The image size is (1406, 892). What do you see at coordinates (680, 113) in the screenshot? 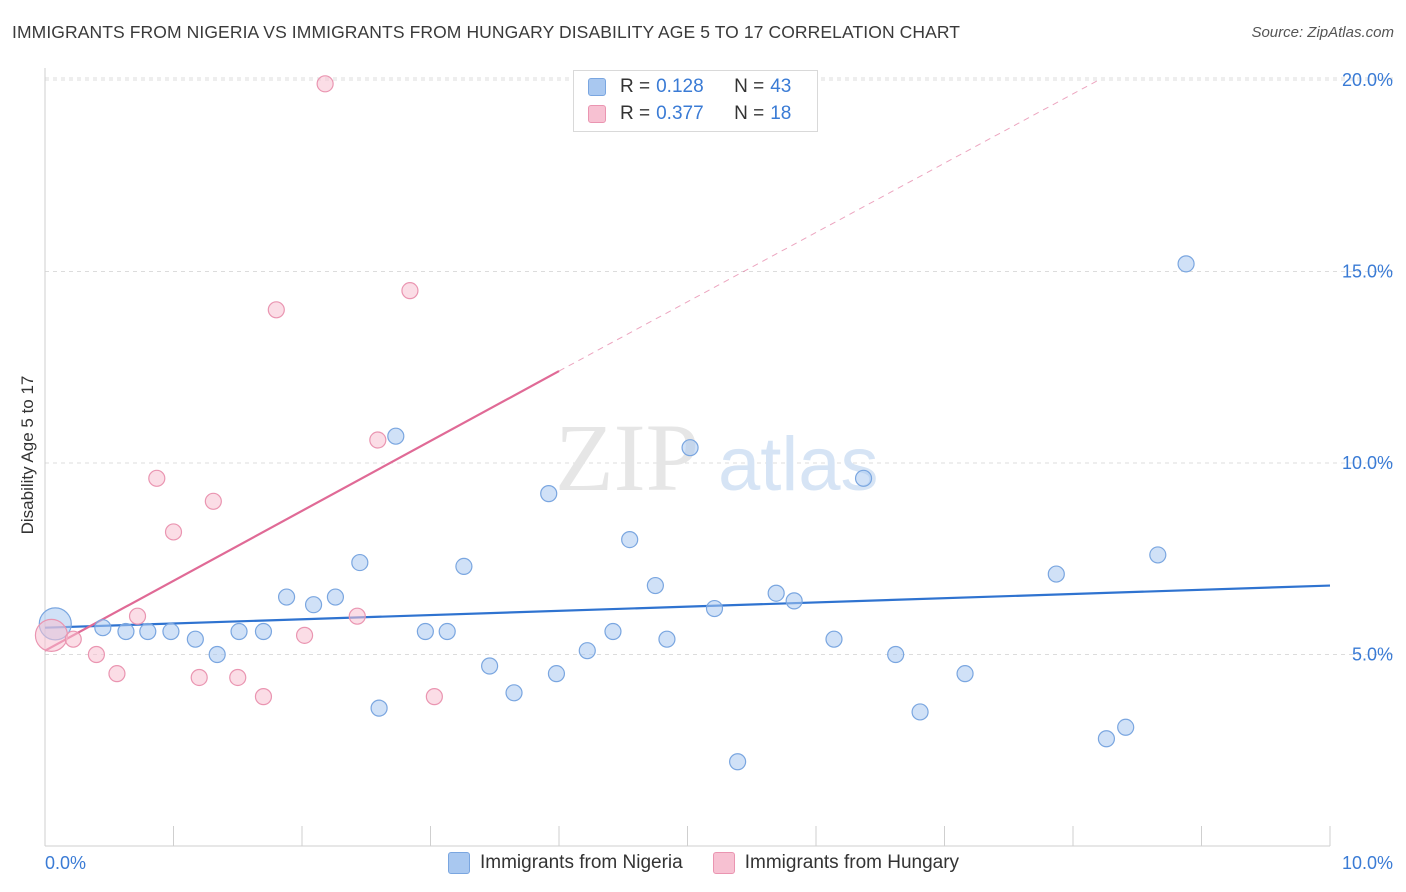
I see `r-value: 0.377` at bounding box center [680, 113].